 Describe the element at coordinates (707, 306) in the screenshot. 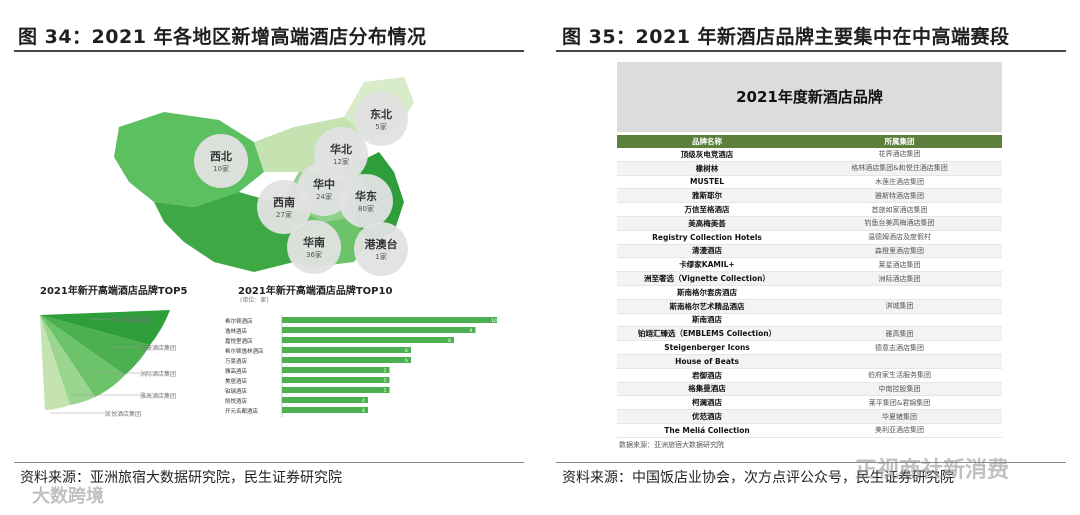

I see `brand-name-cell: 斯南格尔艺术精品酒店` at that location.